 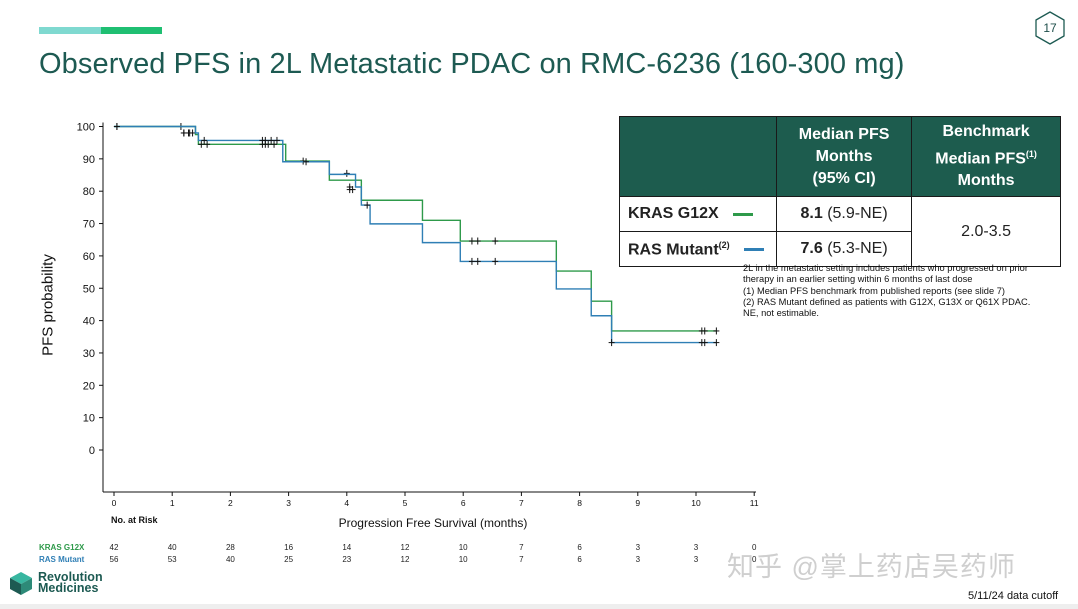 I want to click on risk-cell: 56, so click(x=114, y=559).